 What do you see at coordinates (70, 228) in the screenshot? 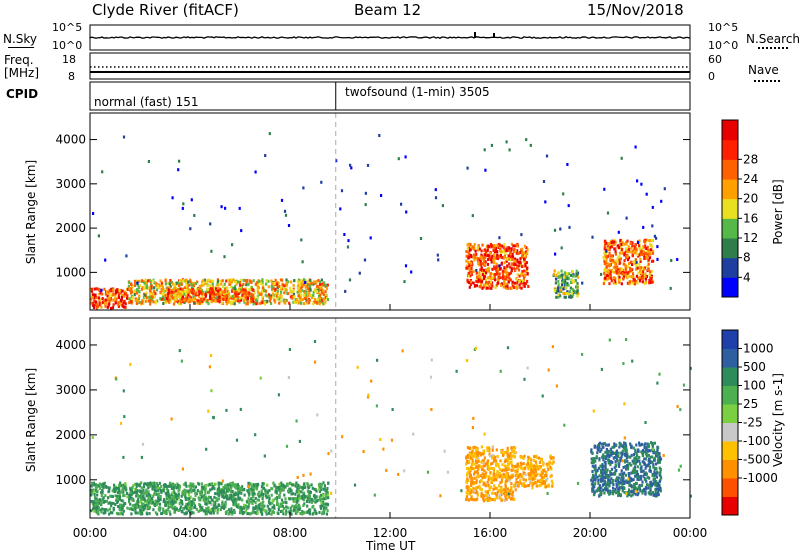
I see `power-ytick-label: 2000` at bounding box center [70, 228].